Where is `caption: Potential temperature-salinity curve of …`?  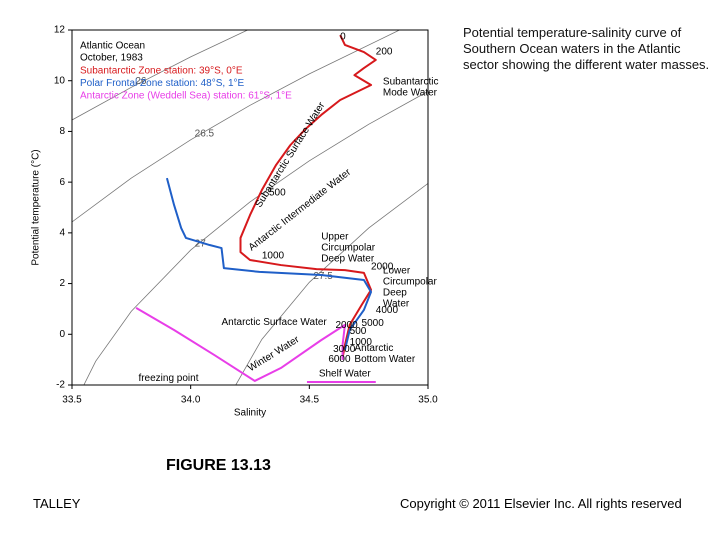
caption: Potential temperature-salinity curve of … is located at coordinates (586, 48).